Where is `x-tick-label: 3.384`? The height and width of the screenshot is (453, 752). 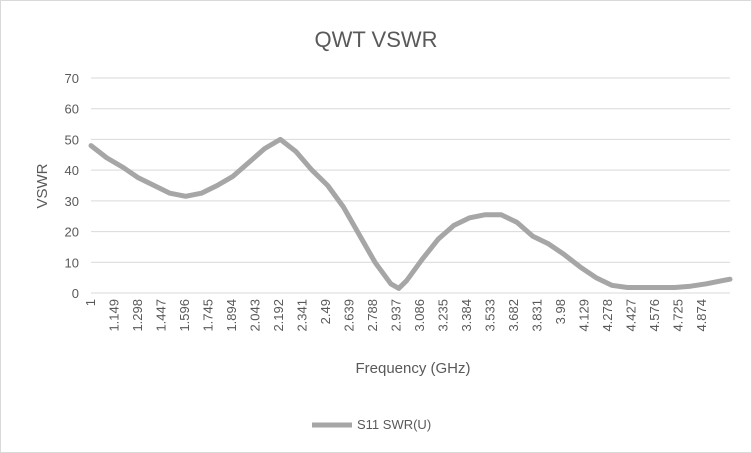
x-tick-label: 3.384 is located at coordinates (466, 315).